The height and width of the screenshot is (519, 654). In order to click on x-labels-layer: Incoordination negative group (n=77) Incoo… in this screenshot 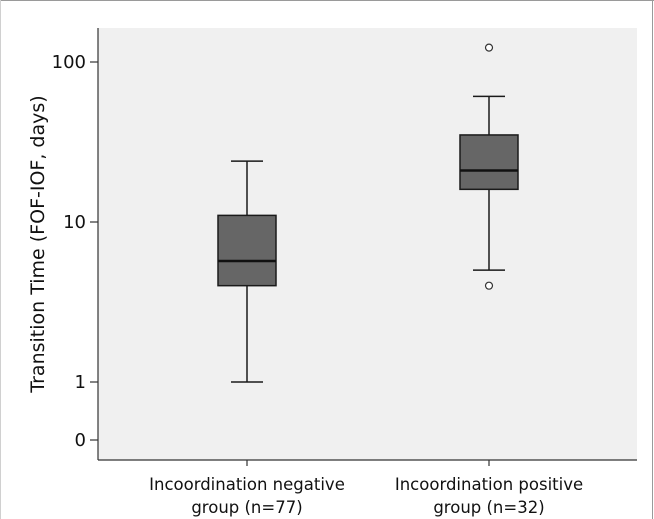, I will do `click(366, 488)`.